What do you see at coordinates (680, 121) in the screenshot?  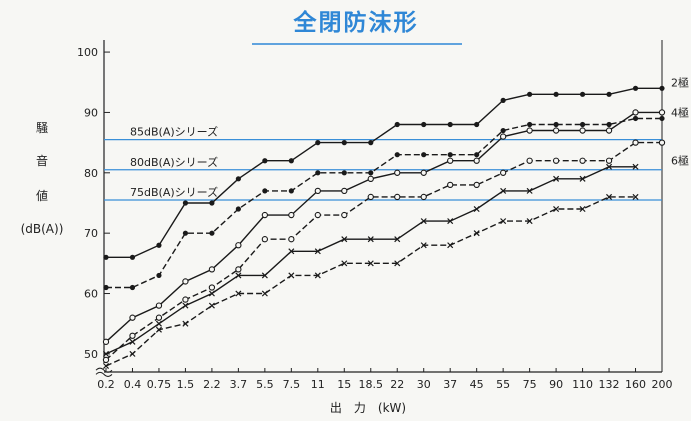 I see `pole-labels: 2極 4極 6極` at bounding box center [680, 121].